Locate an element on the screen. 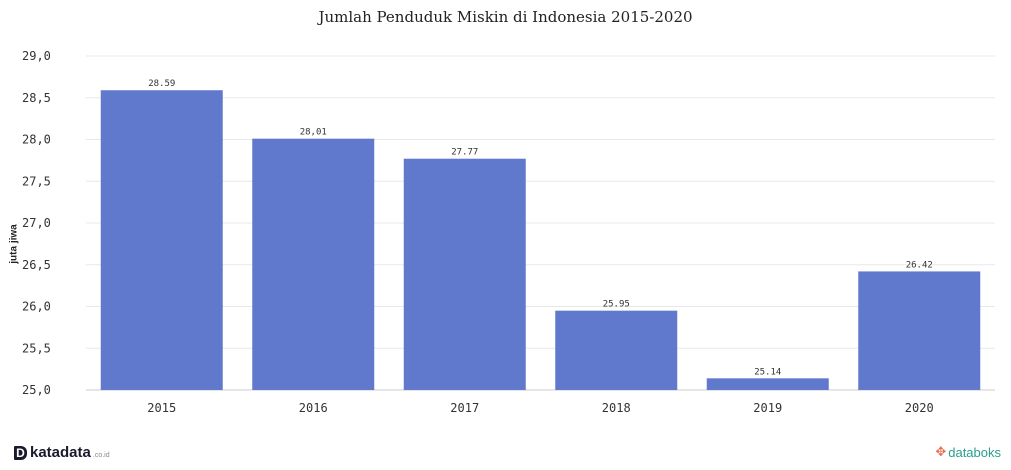 This screenshot has width=1011, height=470. katadata-logo-mark: D is located at coordinates (20, 453).